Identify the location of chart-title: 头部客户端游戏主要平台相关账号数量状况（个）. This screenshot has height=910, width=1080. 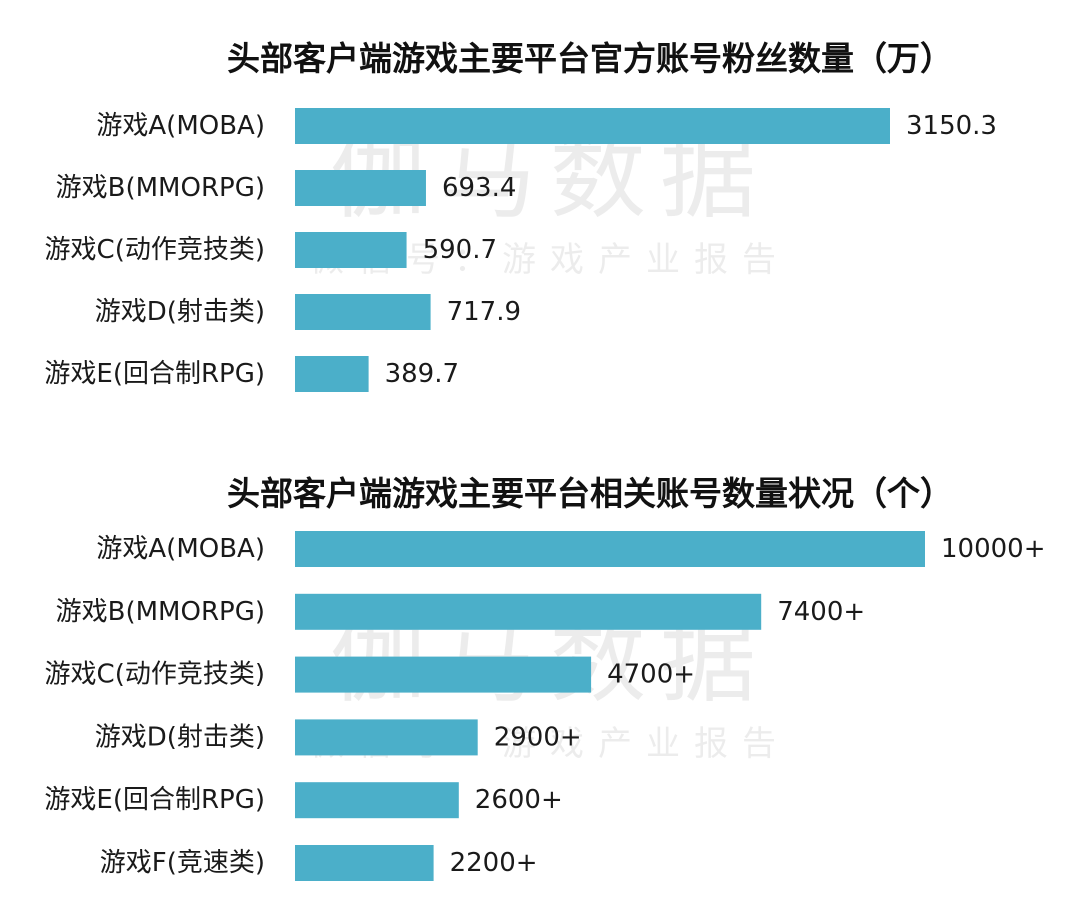
(590, 493).